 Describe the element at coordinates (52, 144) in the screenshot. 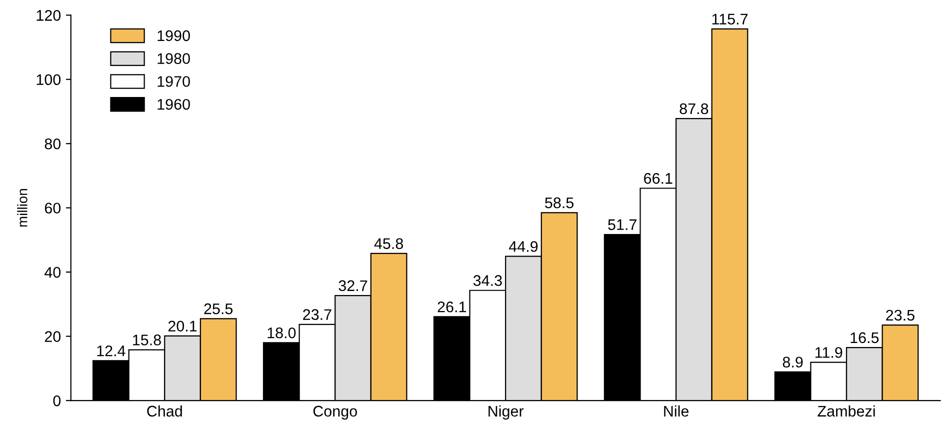

I see `y-tick-label: 80` at that location.